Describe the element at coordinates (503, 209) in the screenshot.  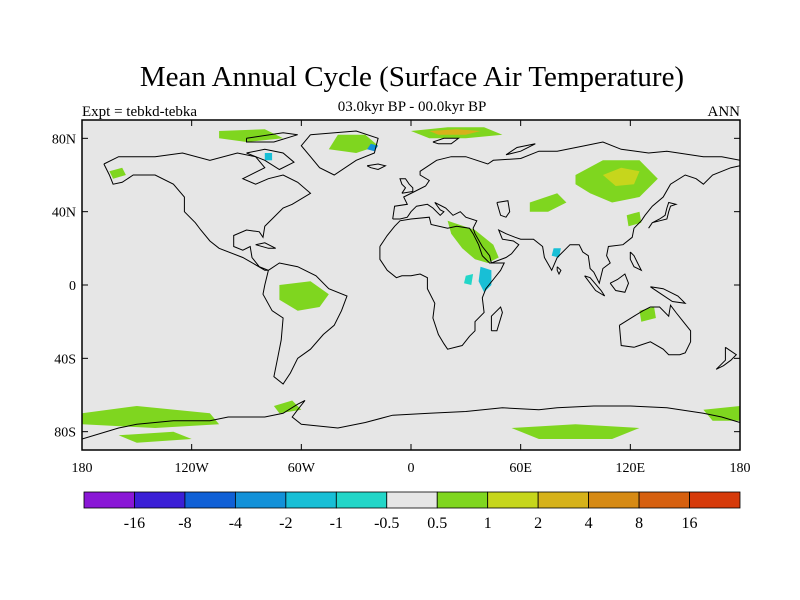
I see `coast-caspian` at that location.